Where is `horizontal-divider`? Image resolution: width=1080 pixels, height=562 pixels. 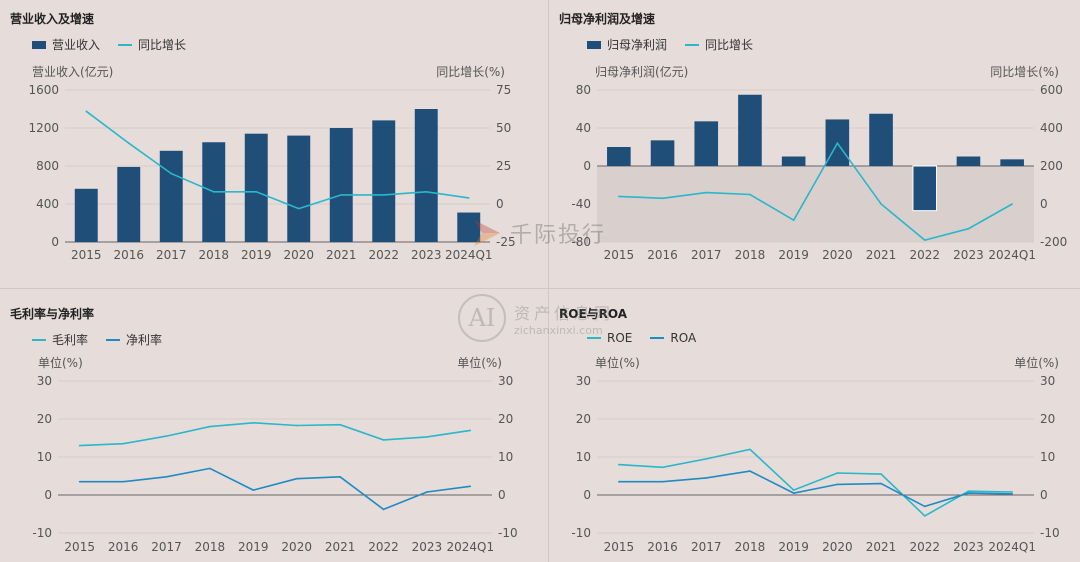 horizontal-divider is located at coordinates (540, 288).